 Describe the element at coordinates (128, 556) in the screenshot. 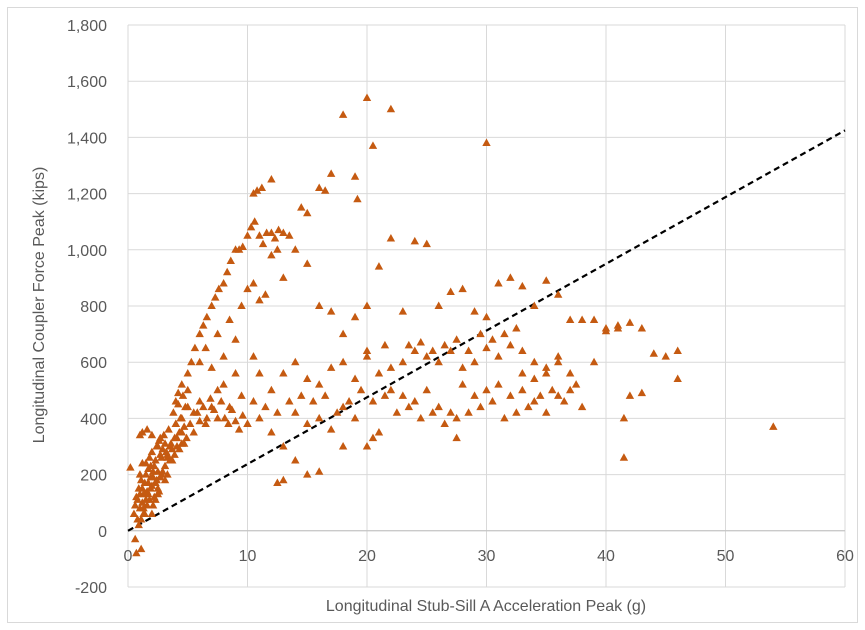

I see `x-tick-label: 0` at that location.